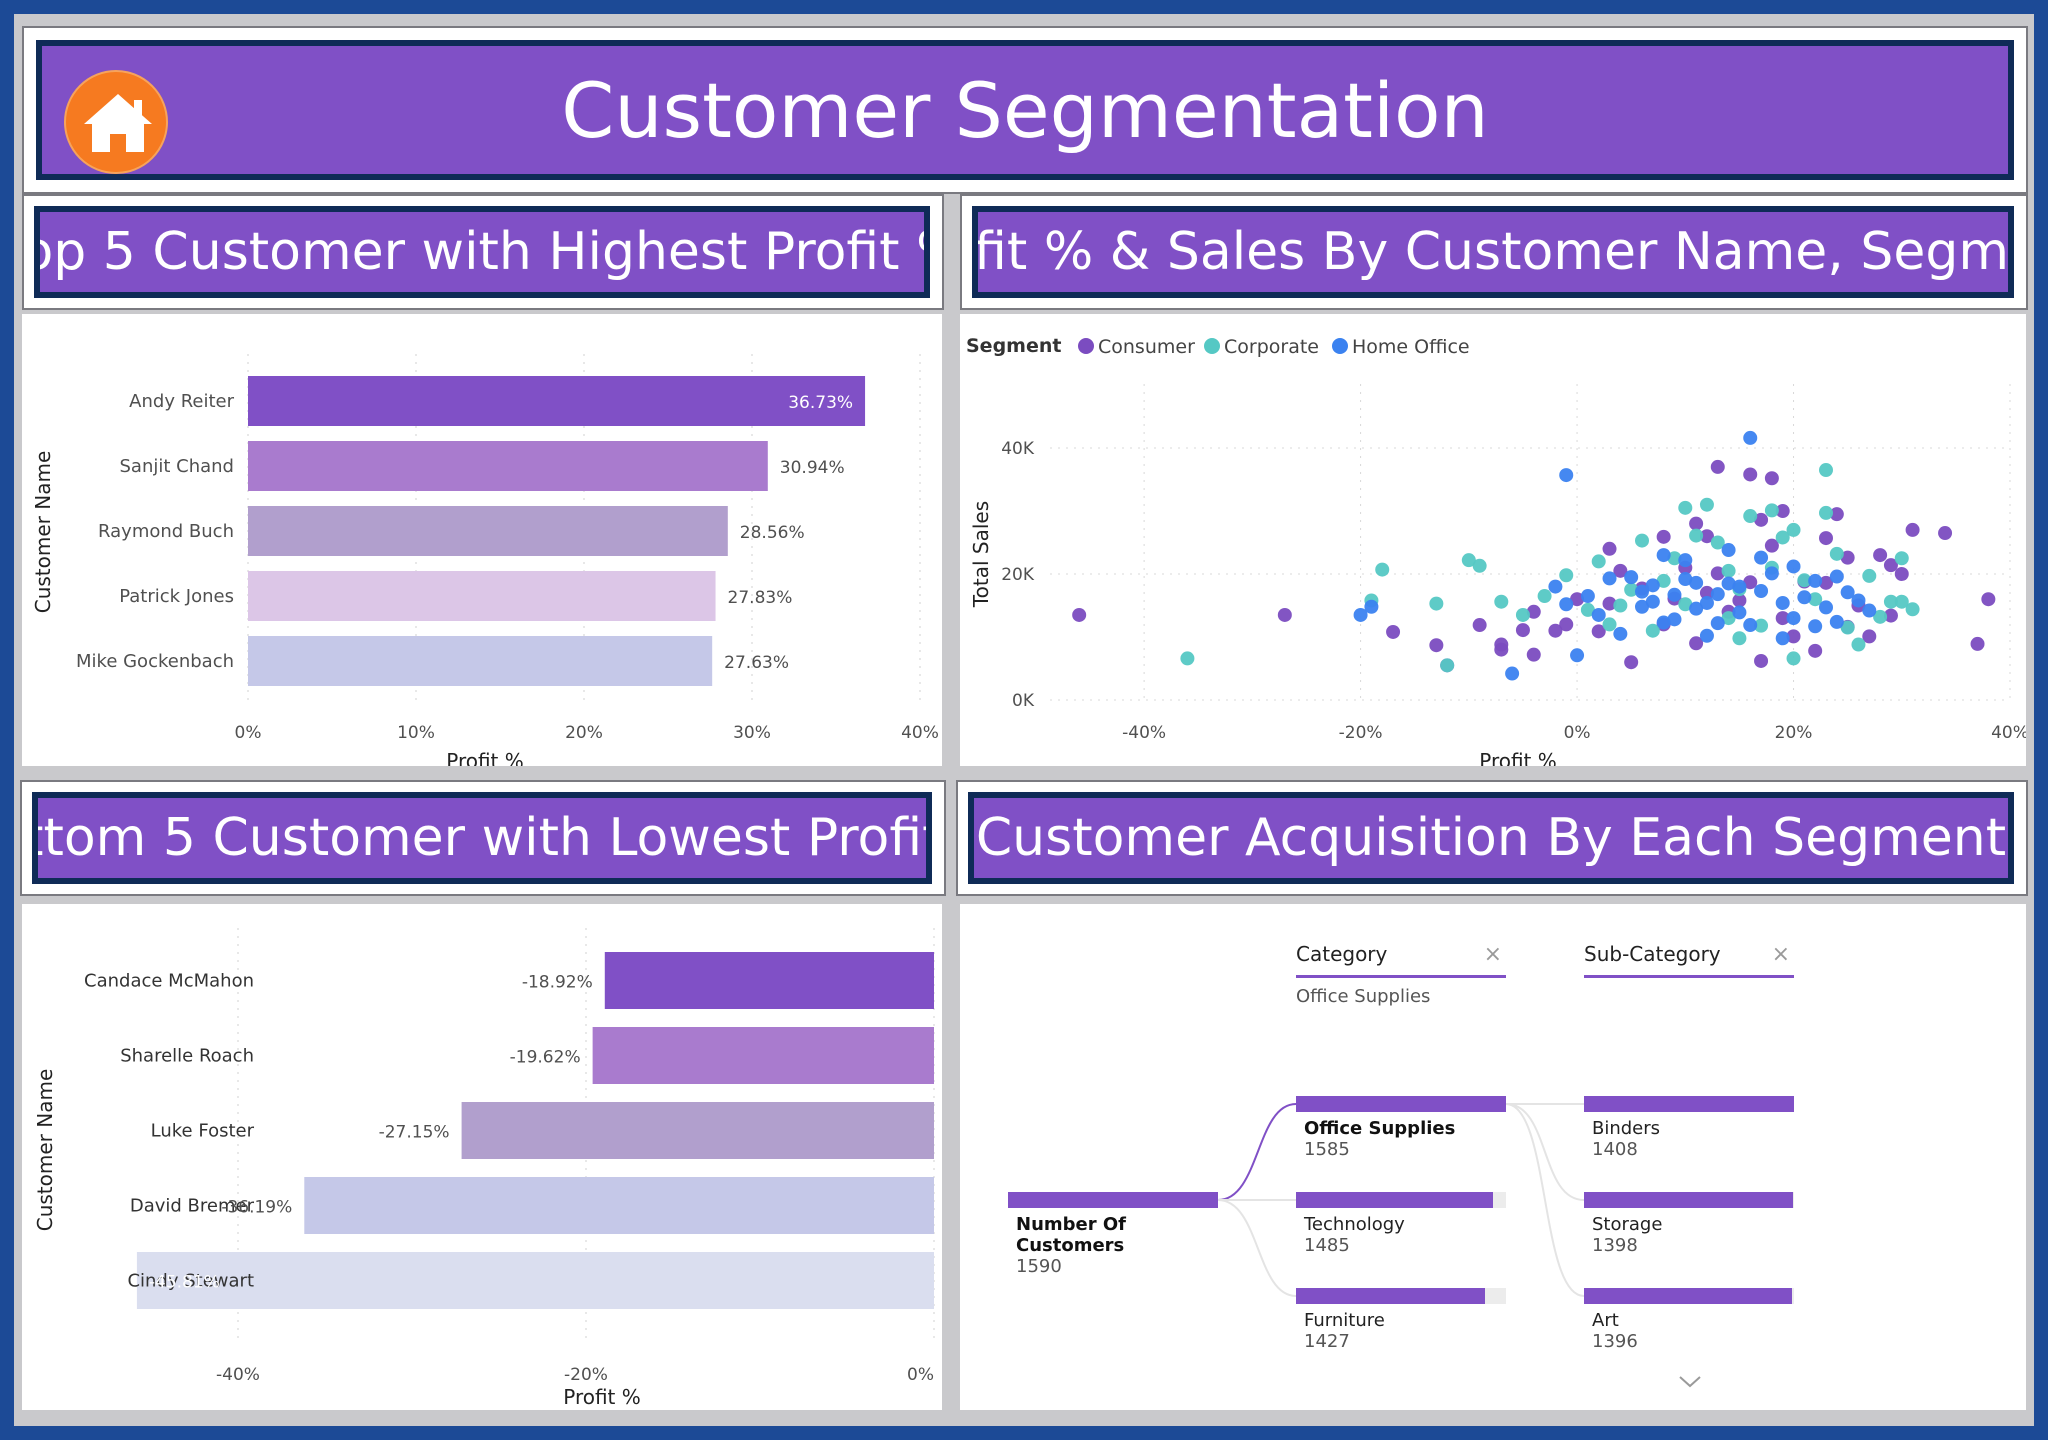 The height and width of the screenshot is (1440, 2048). What do you see at coordinates (760, 598) in the screenshot?
I see `data-label: 27.83%` at bounding box center [760, 598].